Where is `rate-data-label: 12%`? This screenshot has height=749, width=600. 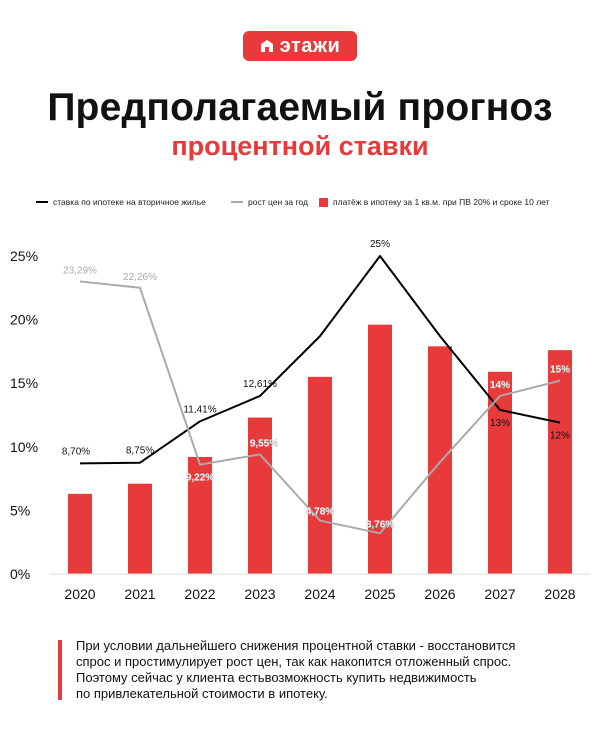 rate-data-label: 12% is located at coordinates (560, 436).